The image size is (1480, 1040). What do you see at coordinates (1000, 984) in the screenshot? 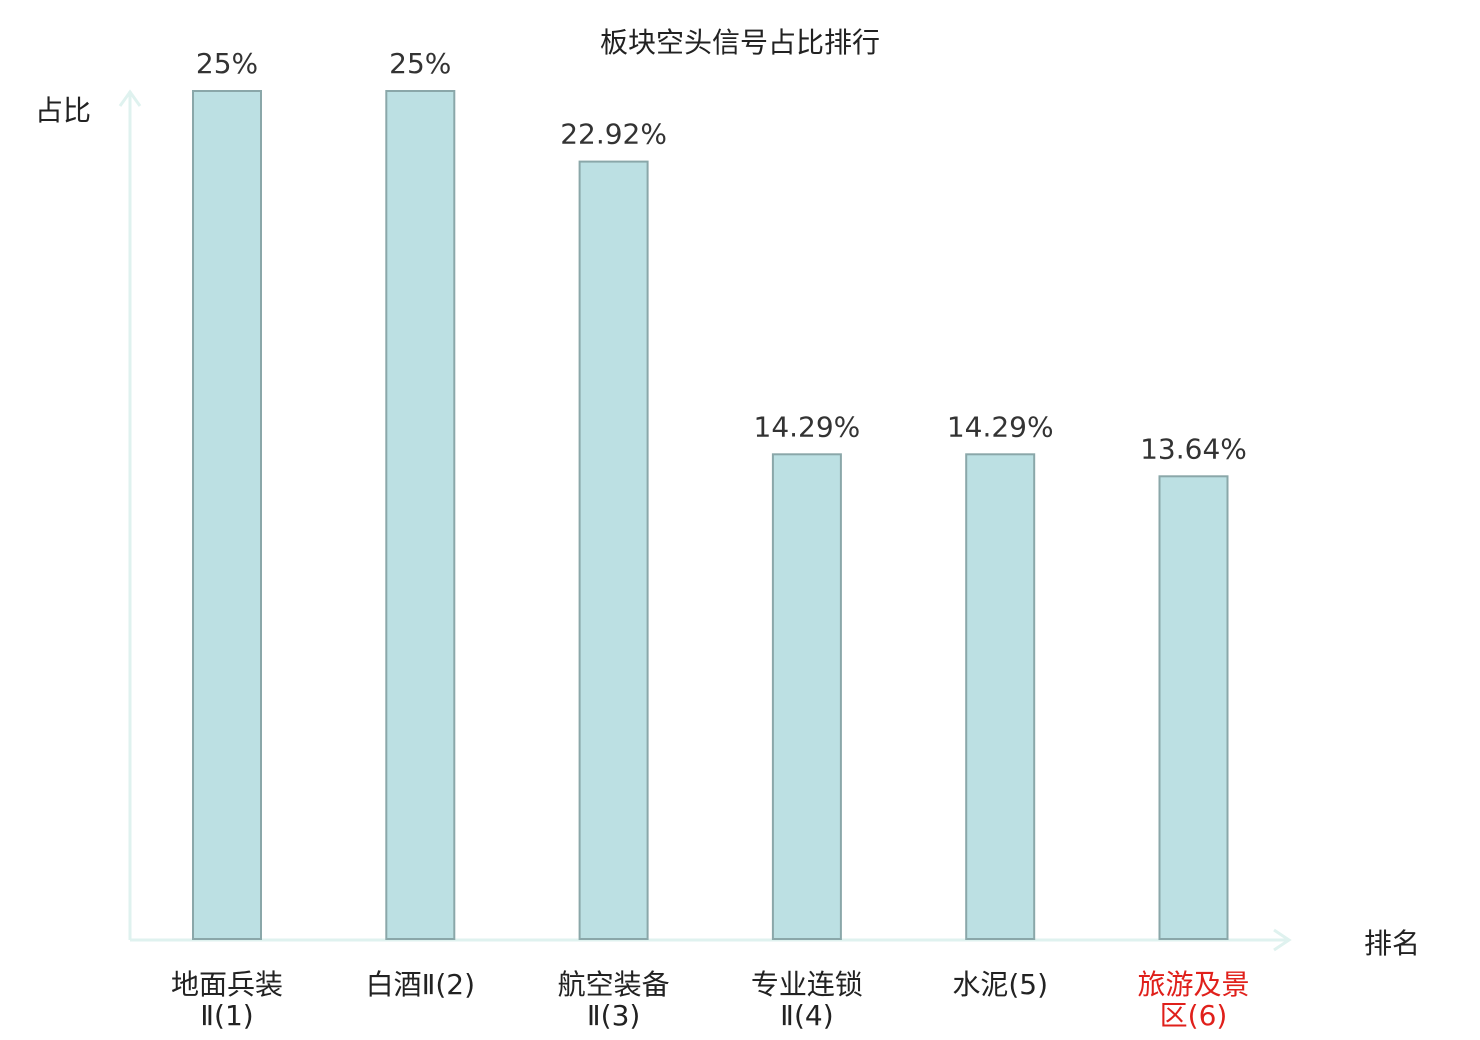
I see `category-tick-label: 水泥(5)` at bounding box center [1000, 984].